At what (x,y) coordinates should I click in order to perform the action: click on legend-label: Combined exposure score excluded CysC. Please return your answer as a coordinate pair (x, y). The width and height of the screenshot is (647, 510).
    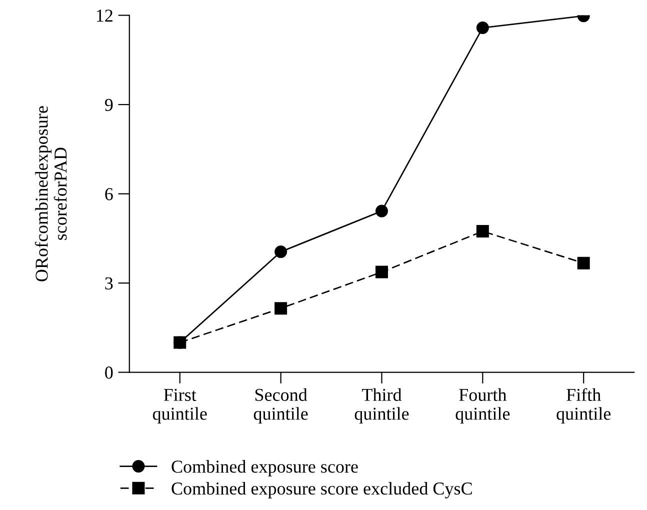
    Looking at the image, I should click on (322, 490).